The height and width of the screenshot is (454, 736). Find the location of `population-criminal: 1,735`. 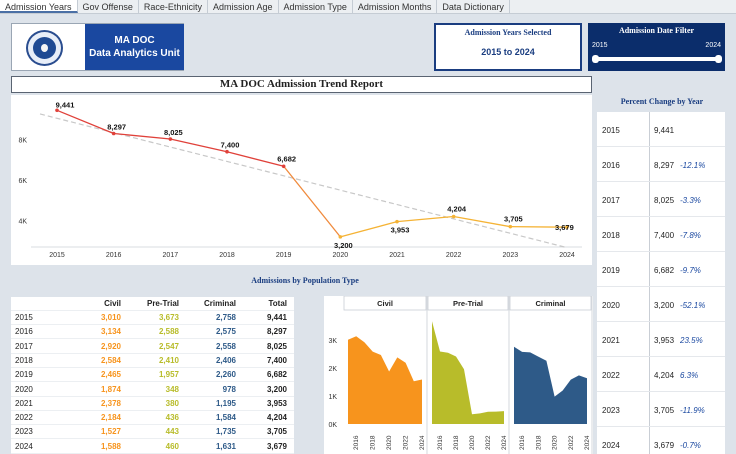

population-criminal: 1,735 is located at coordinates (225, 432).